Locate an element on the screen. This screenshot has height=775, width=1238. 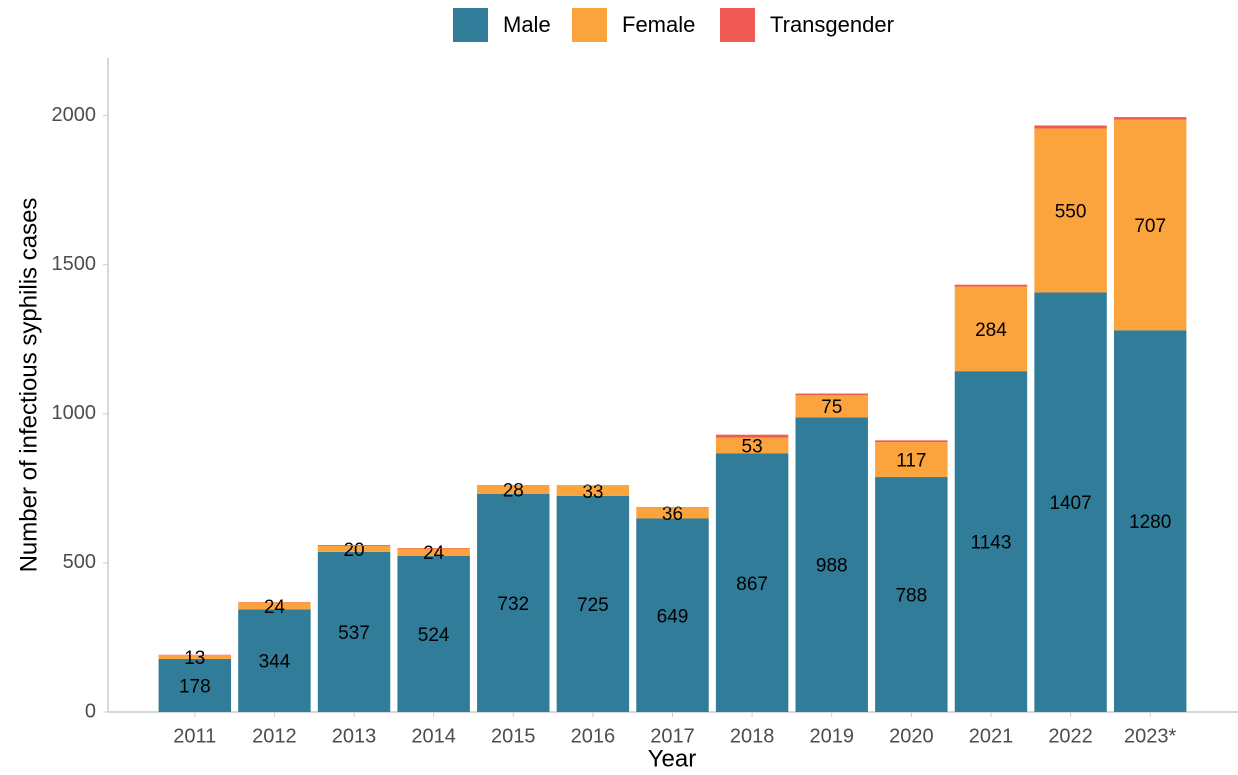
value-label: 20 is located at coordinates (353, 550).